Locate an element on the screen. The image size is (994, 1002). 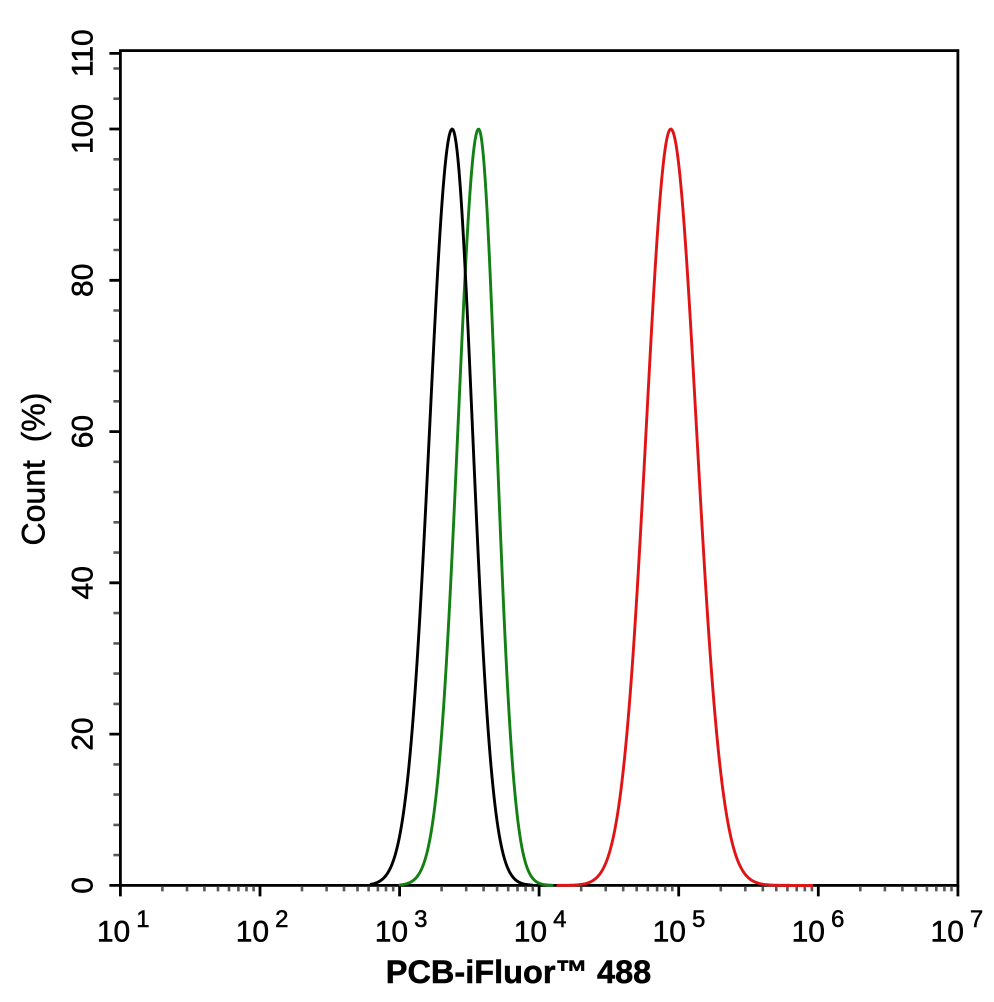
svg-text: PCB-iFluor™ 488 is located at coordinates (518, 972).